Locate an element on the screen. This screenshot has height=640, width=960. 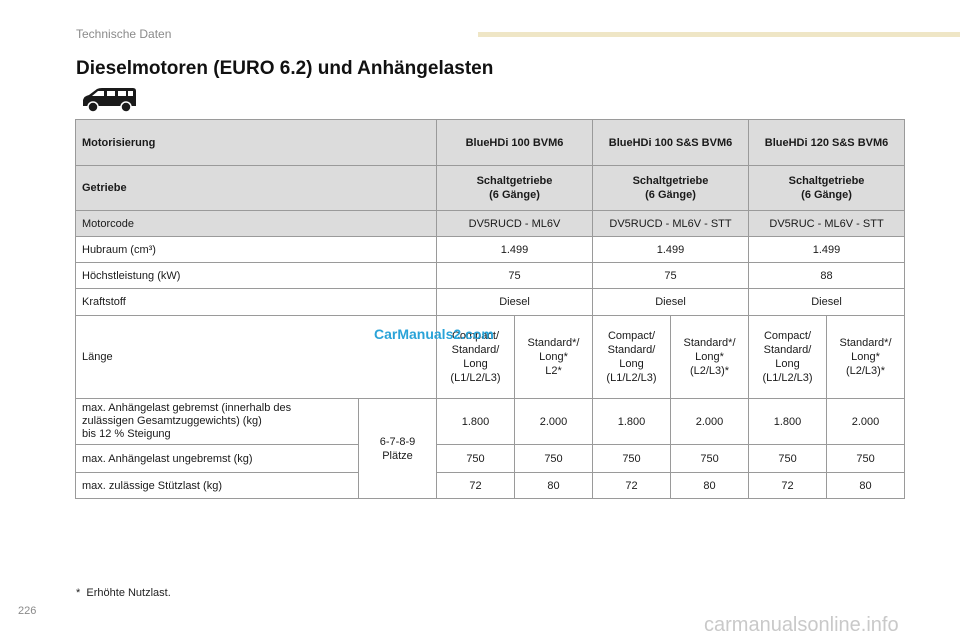
table-row: Höchstleistung (kW) 75 75 88 is located at coordinates (490, 275).